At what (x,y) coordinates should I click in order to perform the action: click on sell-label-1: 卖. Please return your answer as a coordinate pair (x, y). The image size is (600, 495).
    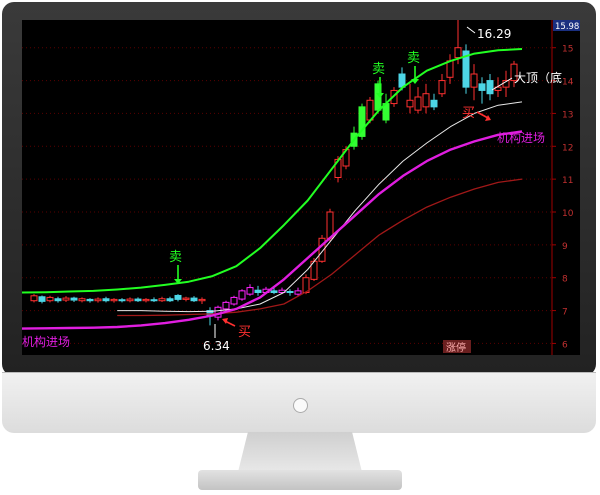
    Looking at the image, I should click on (175, 257).